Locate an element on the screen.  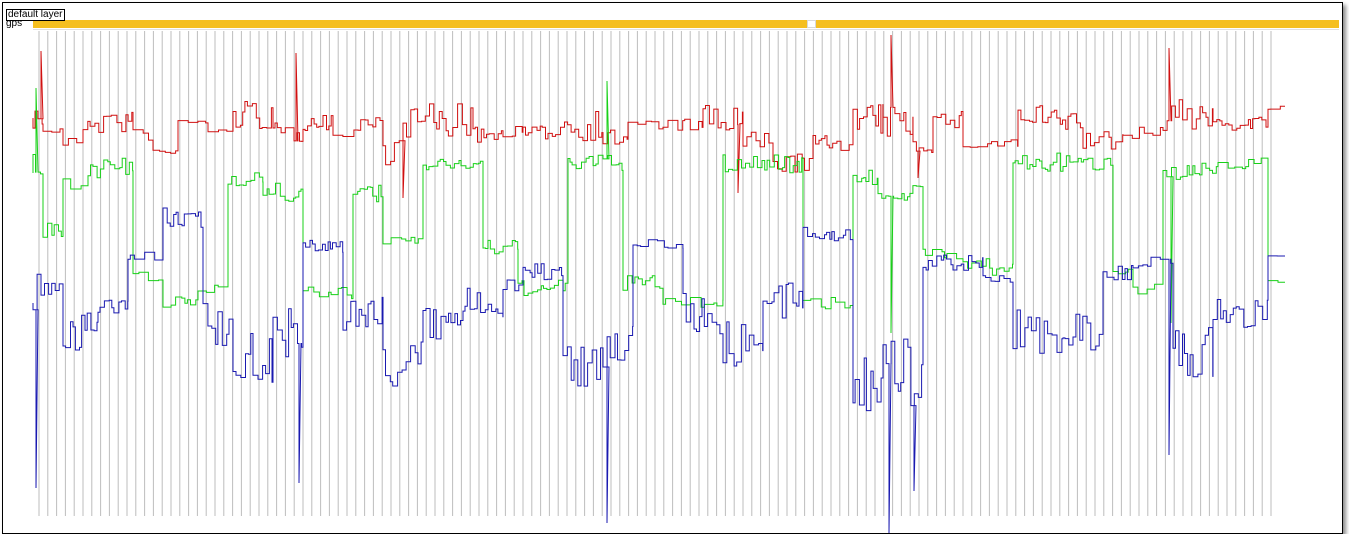
gps-track-gap is located at coordinates (811, 24).